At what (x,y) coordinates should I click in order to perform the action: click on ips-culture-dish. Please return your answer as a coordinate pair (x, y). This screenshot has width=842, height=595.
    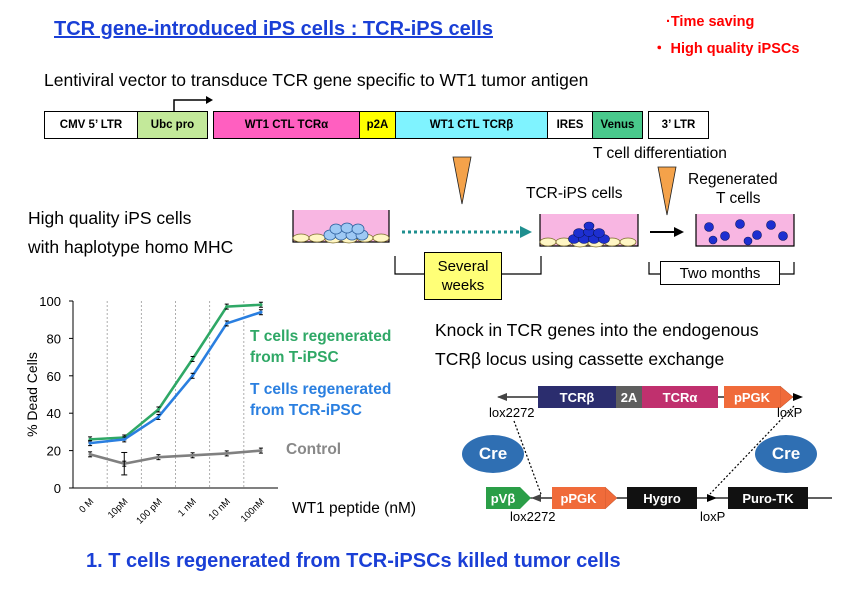
    Looking at the image, I should click on (341, 227).